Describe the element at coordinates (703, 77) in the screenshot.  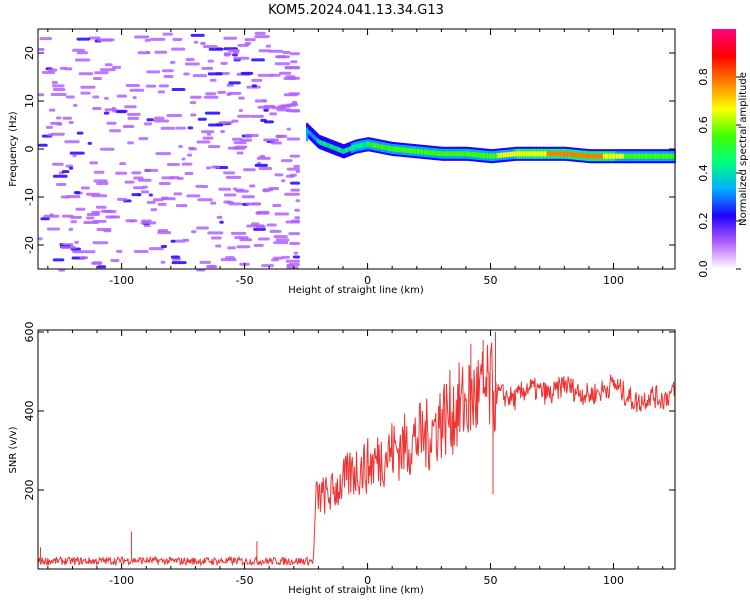
I see `colorbar-tick-label: 0.8` at that location.